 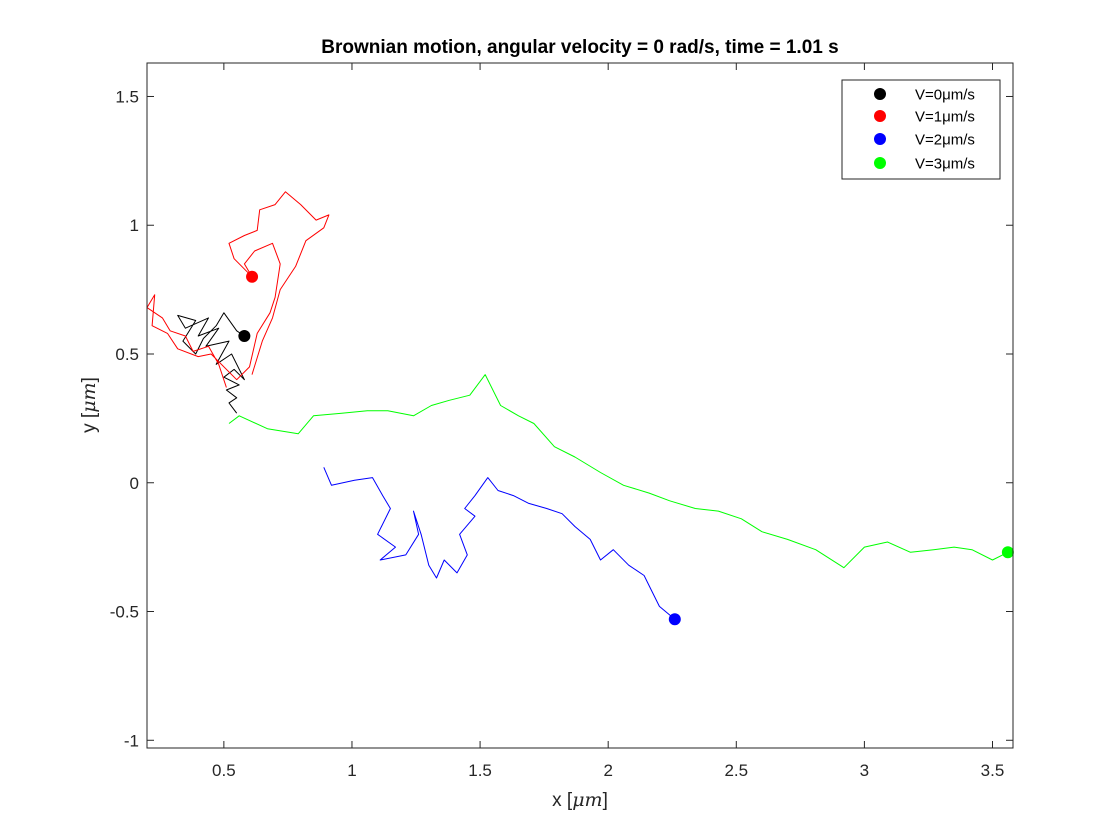 What do you see at coordinates (945, 164) in the screenshot?
I see `legend-label-3: V=3μm/s` at bounding box center [945, 164].